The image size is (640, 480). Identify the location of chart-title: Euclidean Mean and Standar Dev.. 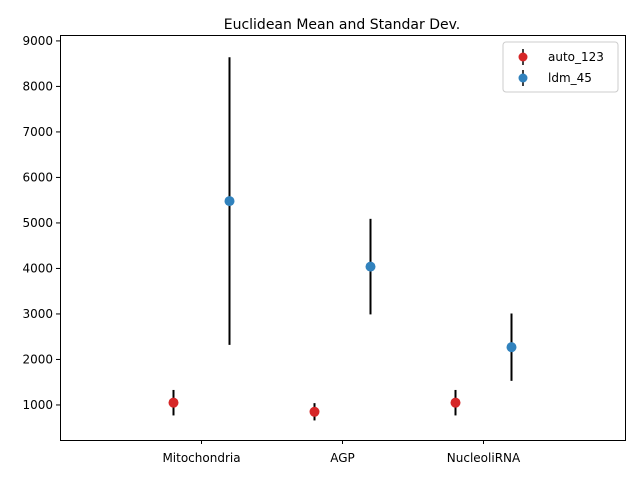
(342, 25).